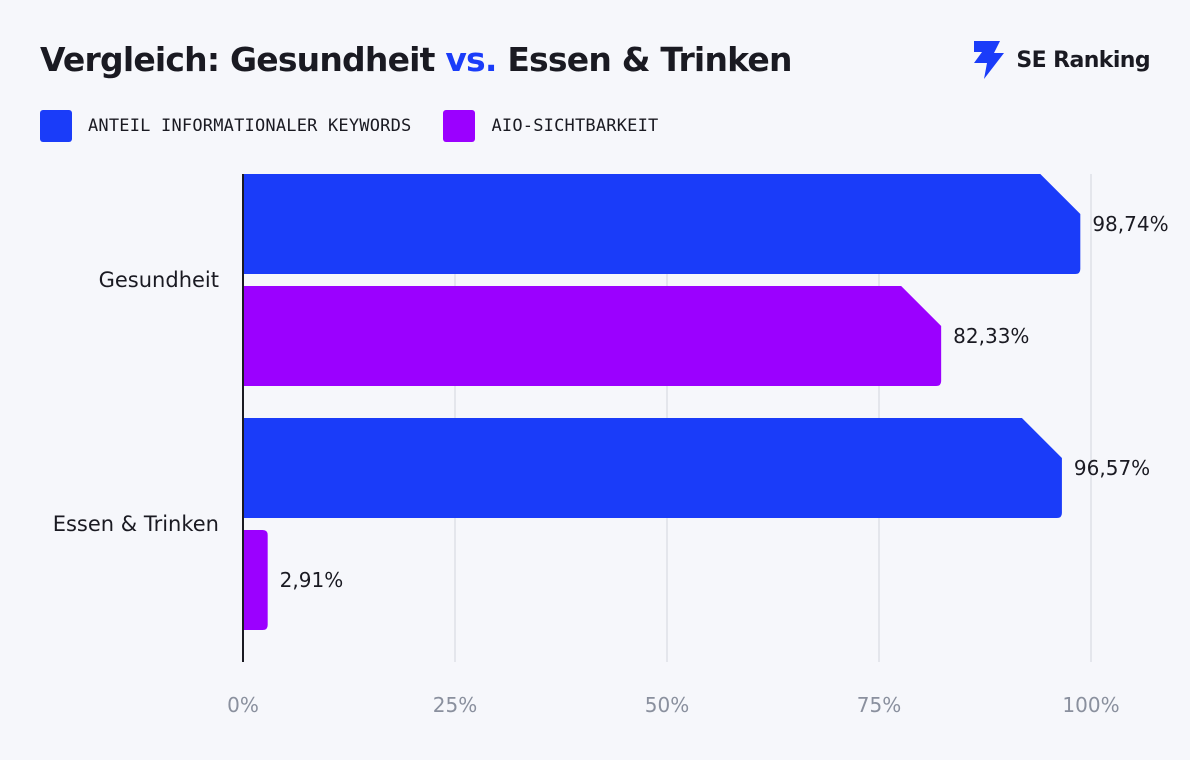 The height and width of the screenshot is (760, 1190). Describe the element at coordinates (879, 705) in the screenshot. I see `x-tick-label: 75%` at that location.